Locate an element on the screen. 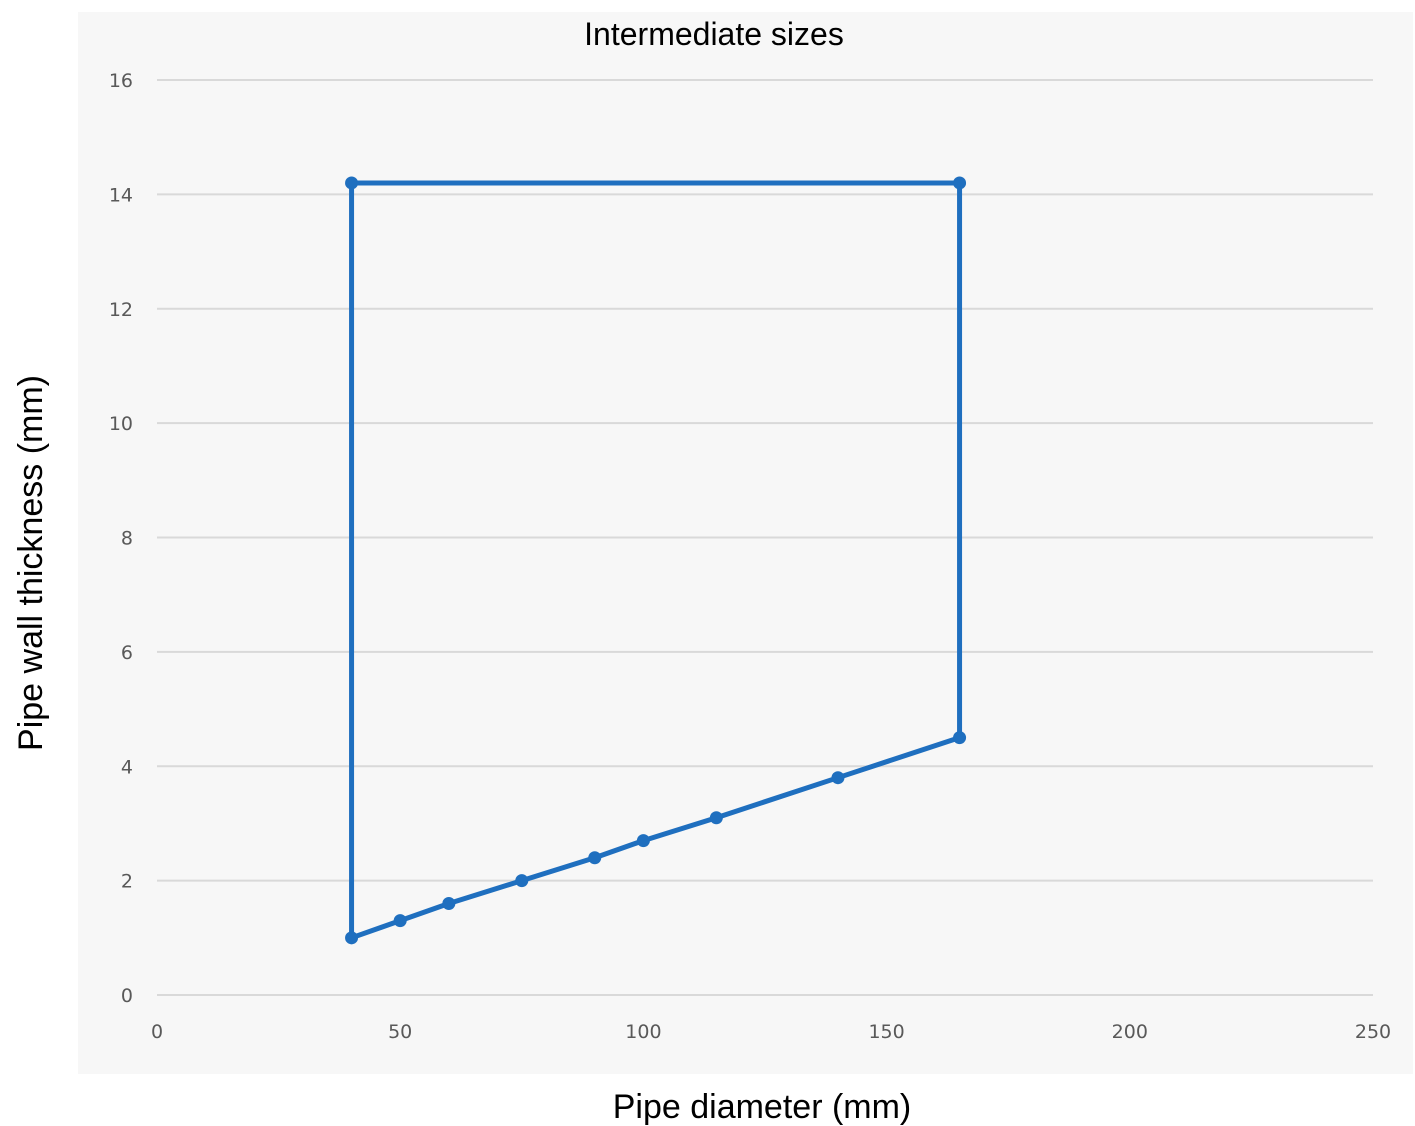 The width and height of the screenshot is (1415, 1126). x-axis-title: Pipe diameter (mm) is located at coordinates (762, 1107).